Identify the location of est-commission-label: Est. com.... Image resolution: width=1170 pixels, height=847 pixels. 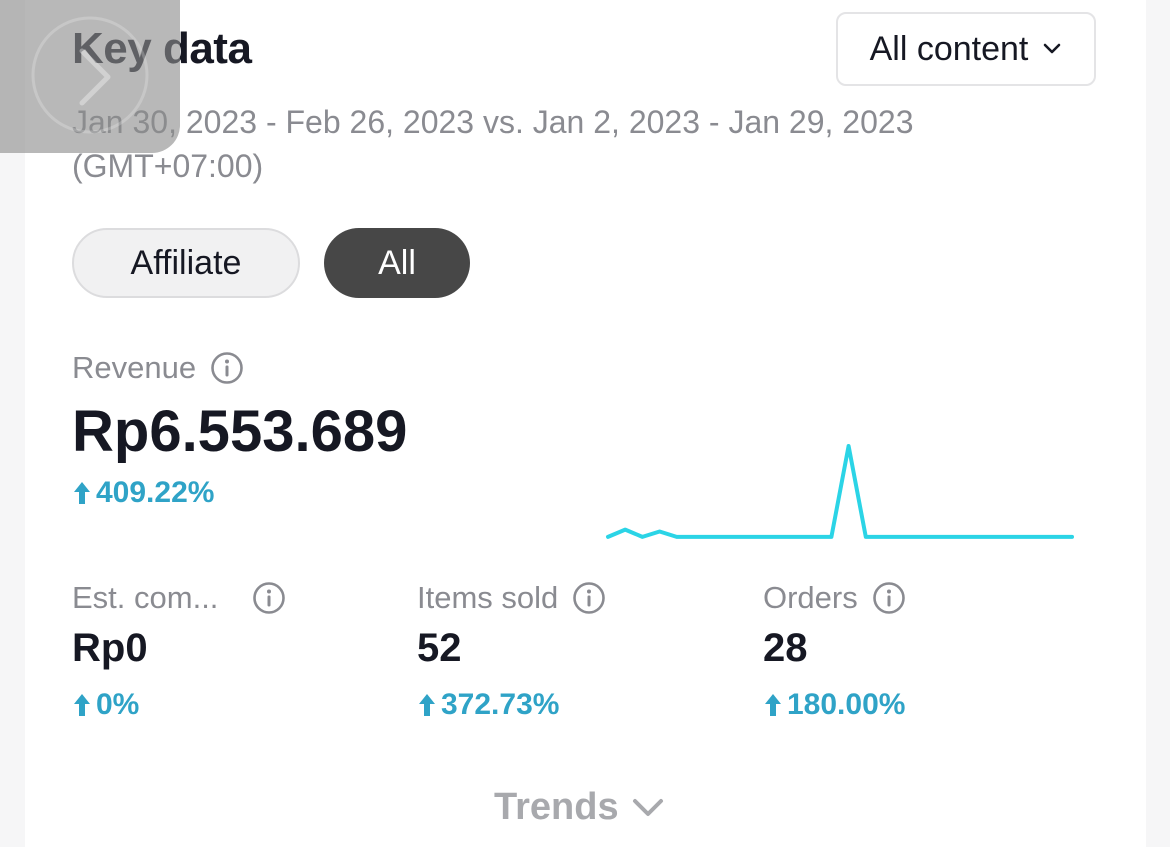
(145, 597).